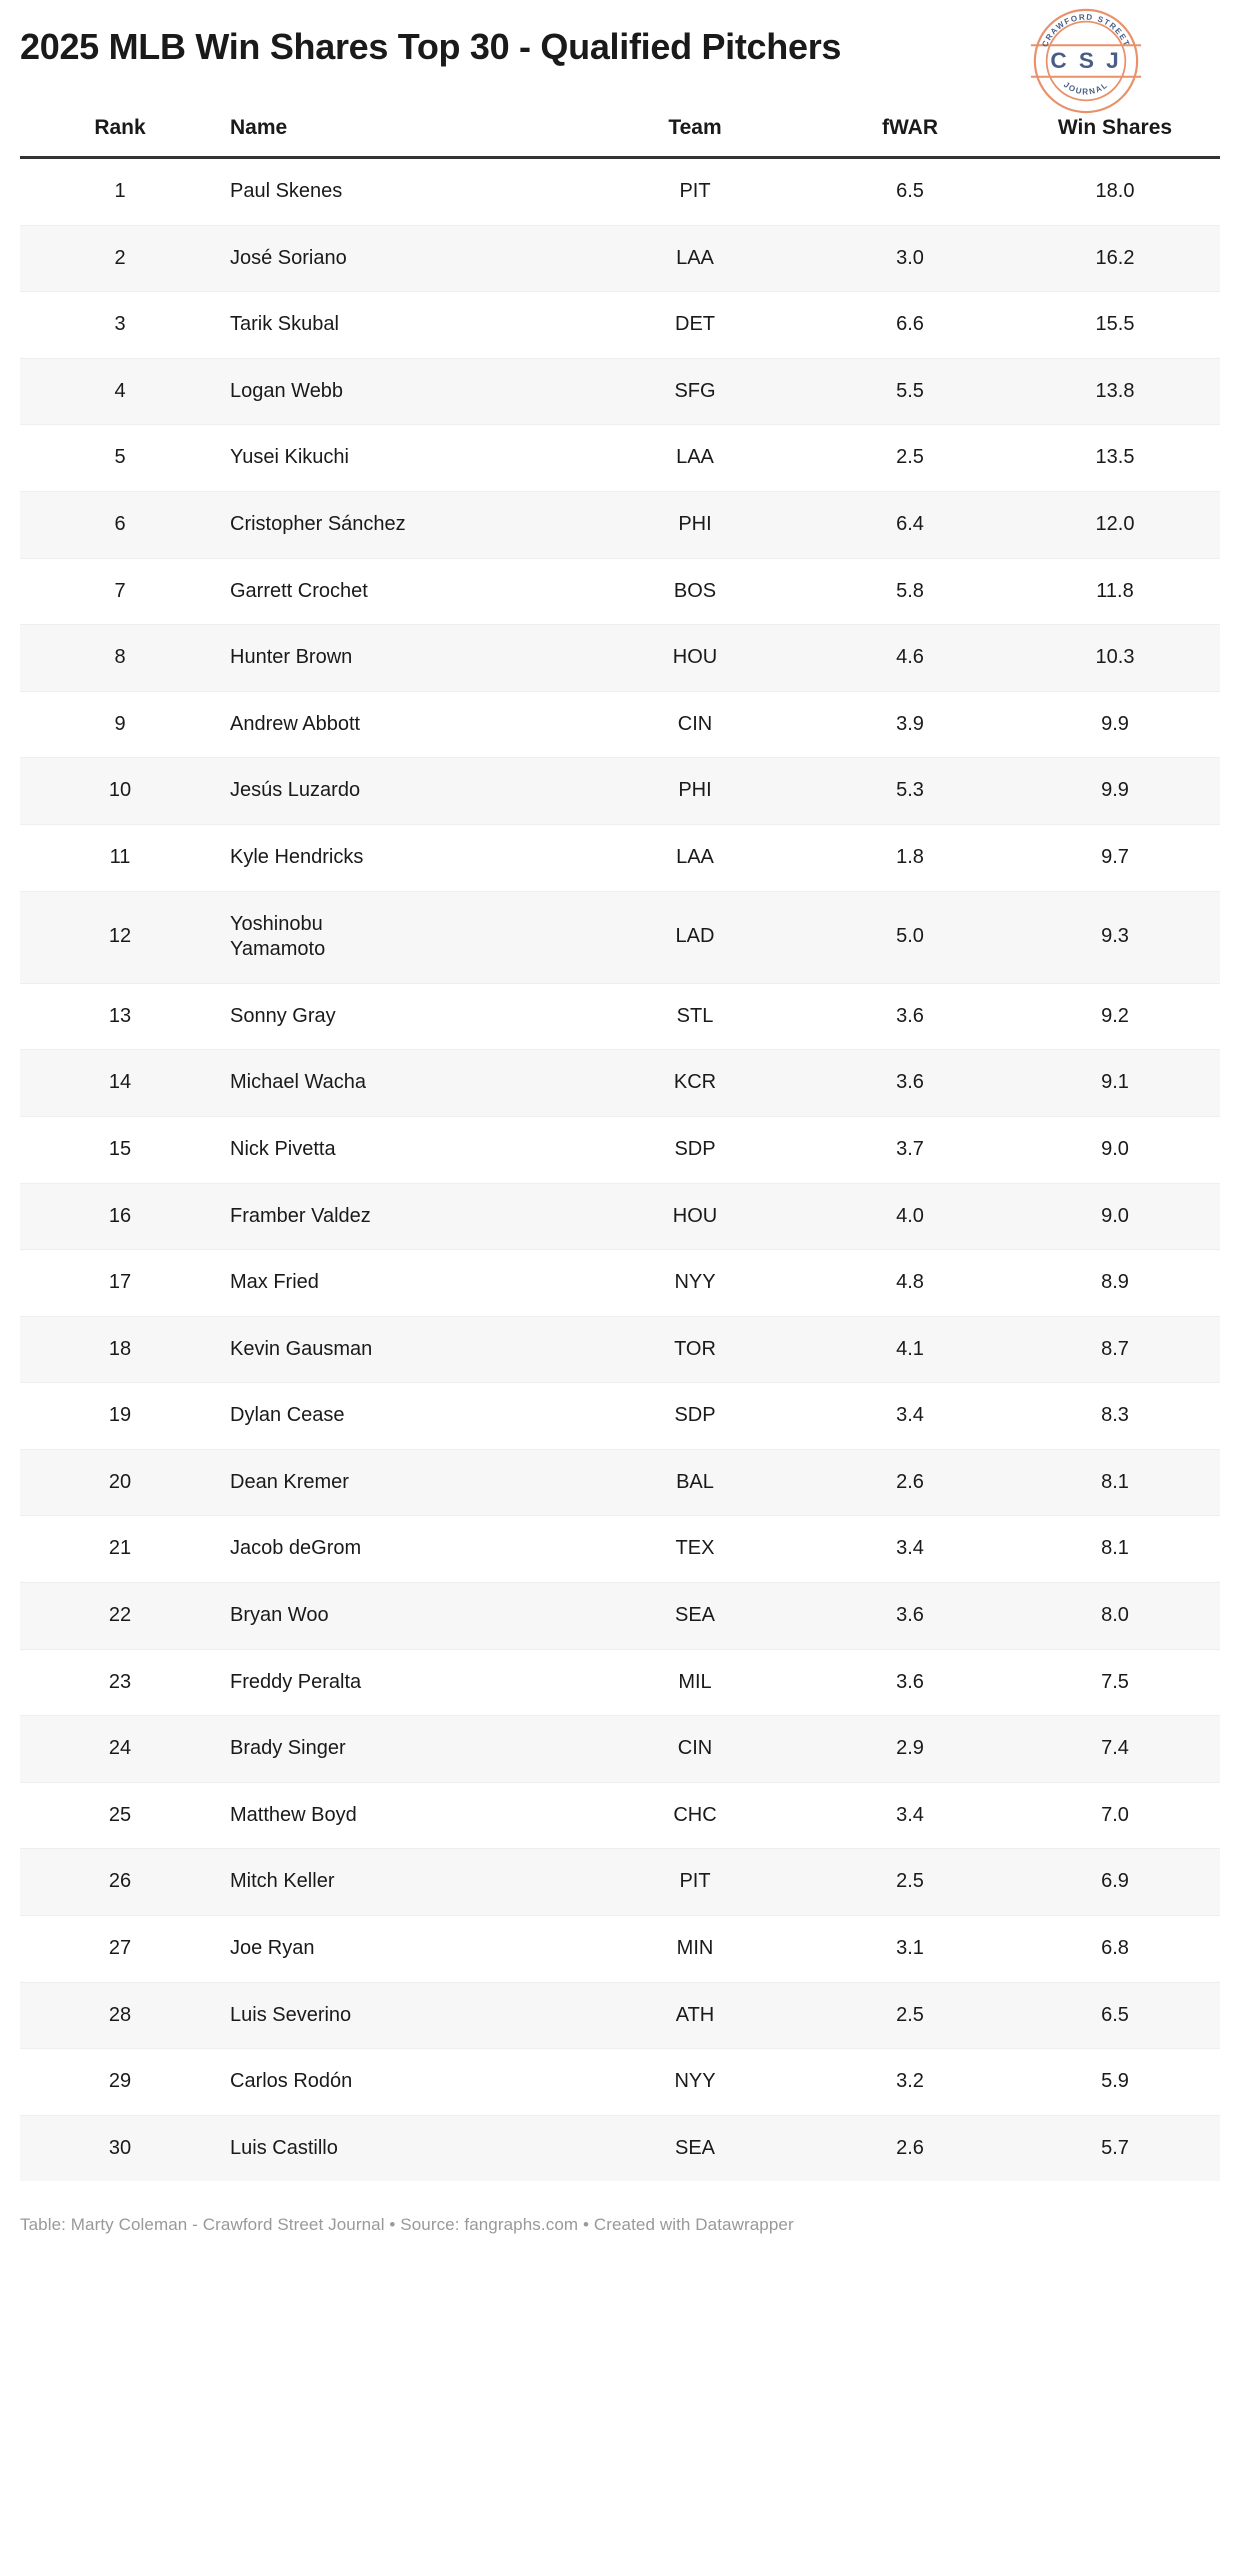  What do you see at coordinates (1115, 258) in the screenshot?
I see `cell-ws: 16.2` at bounding box center [1115, 258].